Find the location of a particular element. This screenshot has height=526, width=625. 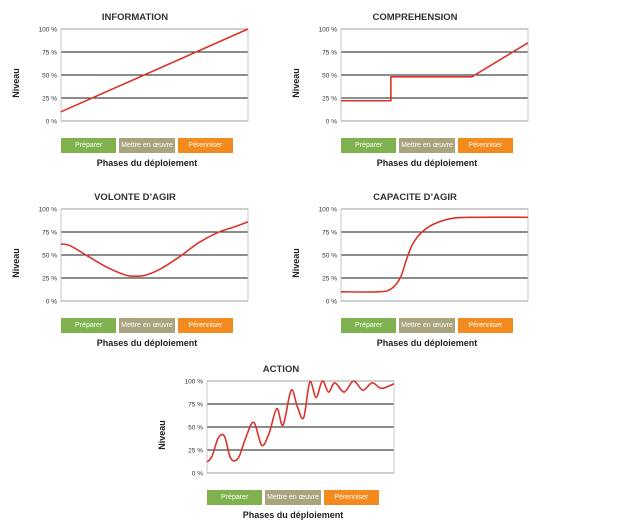

chart-title: COMPREHENSION is located at coordinates (415, 17).